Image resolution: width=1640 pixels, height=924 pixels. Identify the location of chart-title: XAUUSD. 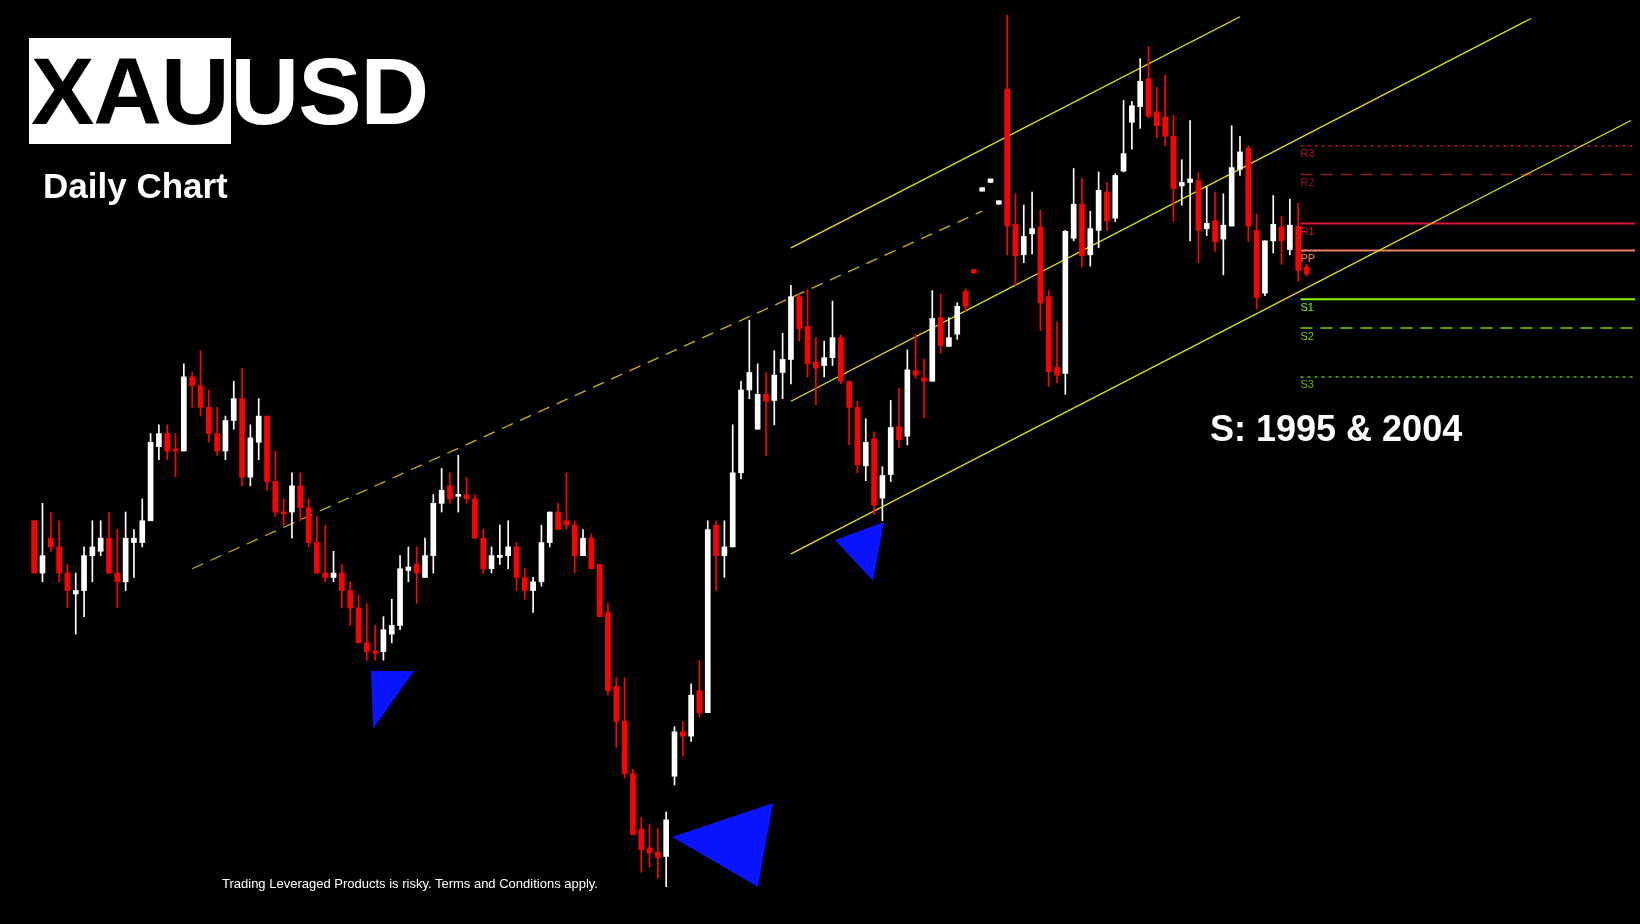
(229, 91).